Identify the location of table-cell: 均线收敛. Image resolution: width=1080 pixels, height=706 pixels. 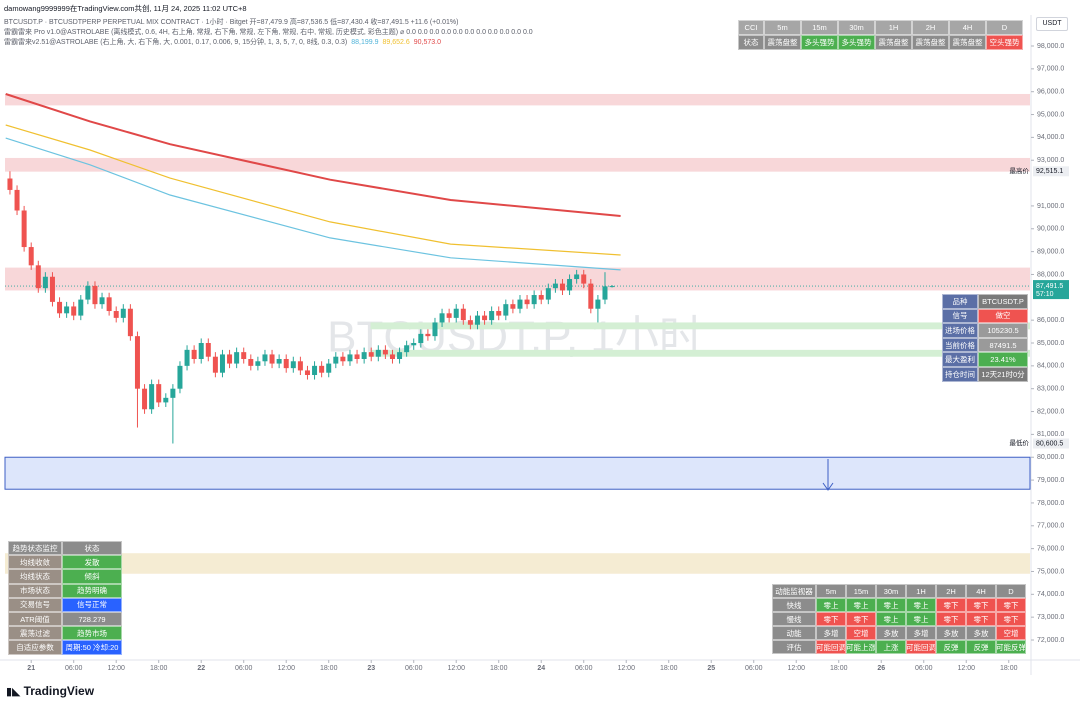
(35, 562).